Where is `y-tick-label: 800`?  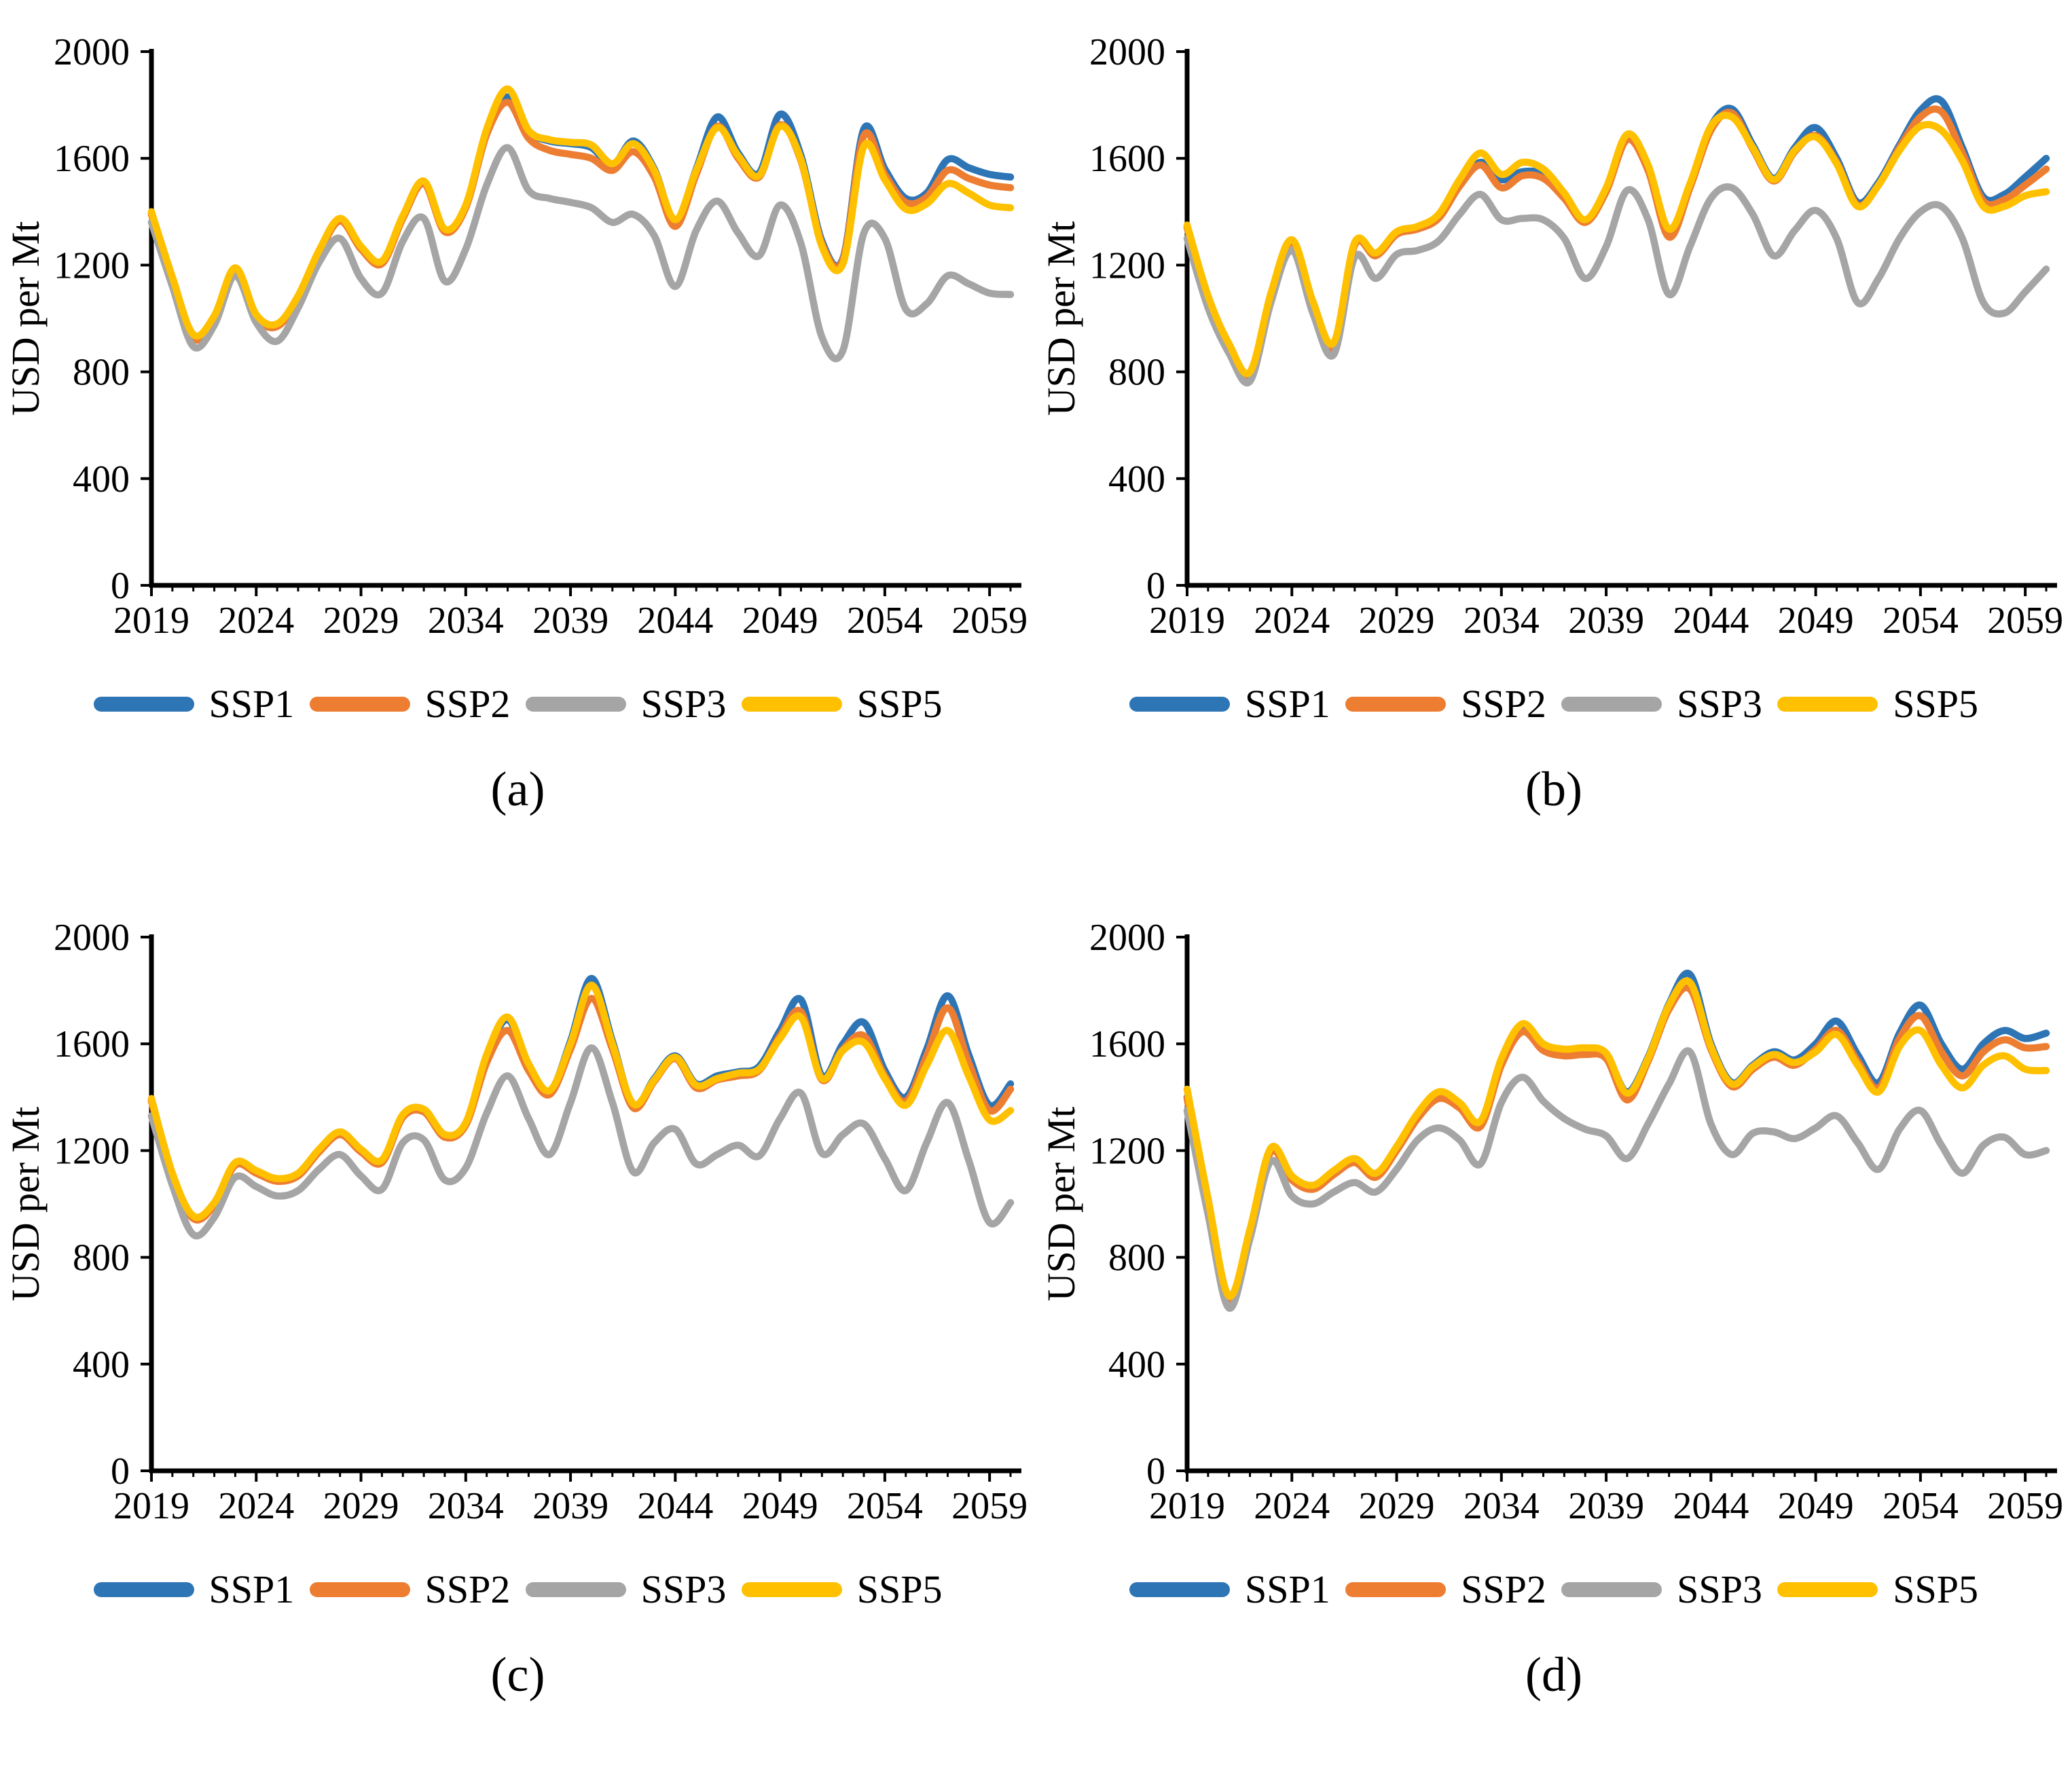 y-tick-label: 800 is located at coordinates (1136, 1258).